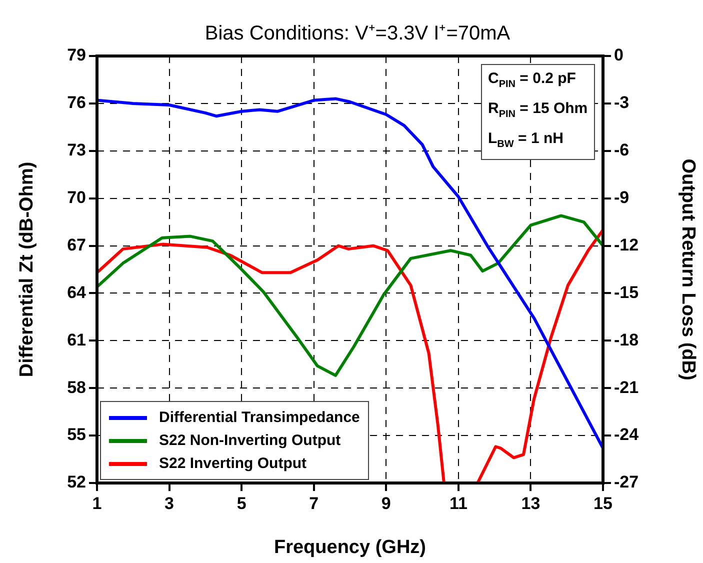 The width and height of the screenshot is (703, 563). What do you see at coordinates (233, 463) in the screenshot?
I see `legend-label: S22 Inverting Output` at bounding box center [233, 463].